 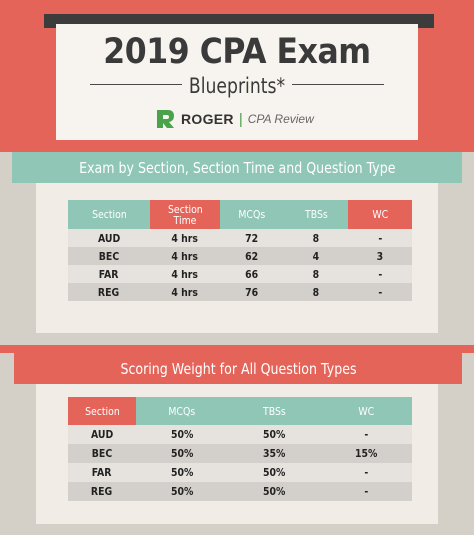 What do you see at coordinates (185, 214) in the screenshot?
I see `col-header-section-time: Section Time` at bounding box center [185, 214].